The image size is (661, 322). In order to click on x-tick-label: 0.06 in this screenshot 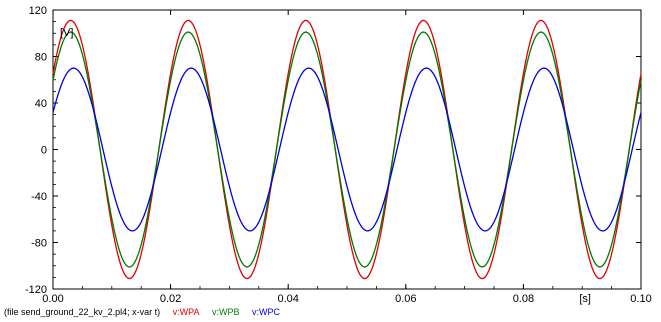, I will do `click(405, 299)`.